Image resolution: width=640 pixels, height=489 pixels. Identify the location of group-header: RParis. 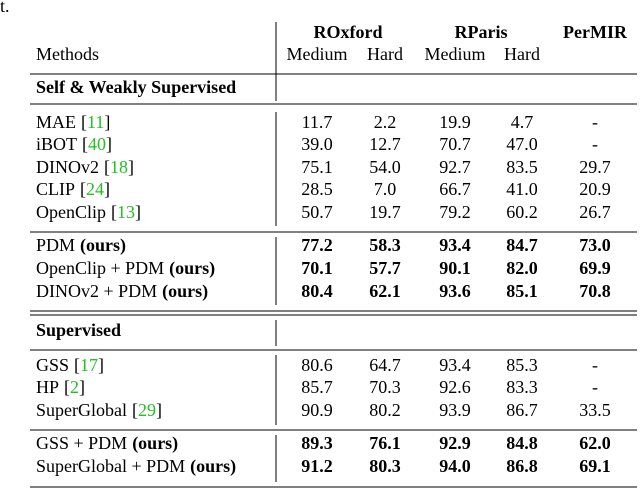
(481, 32).